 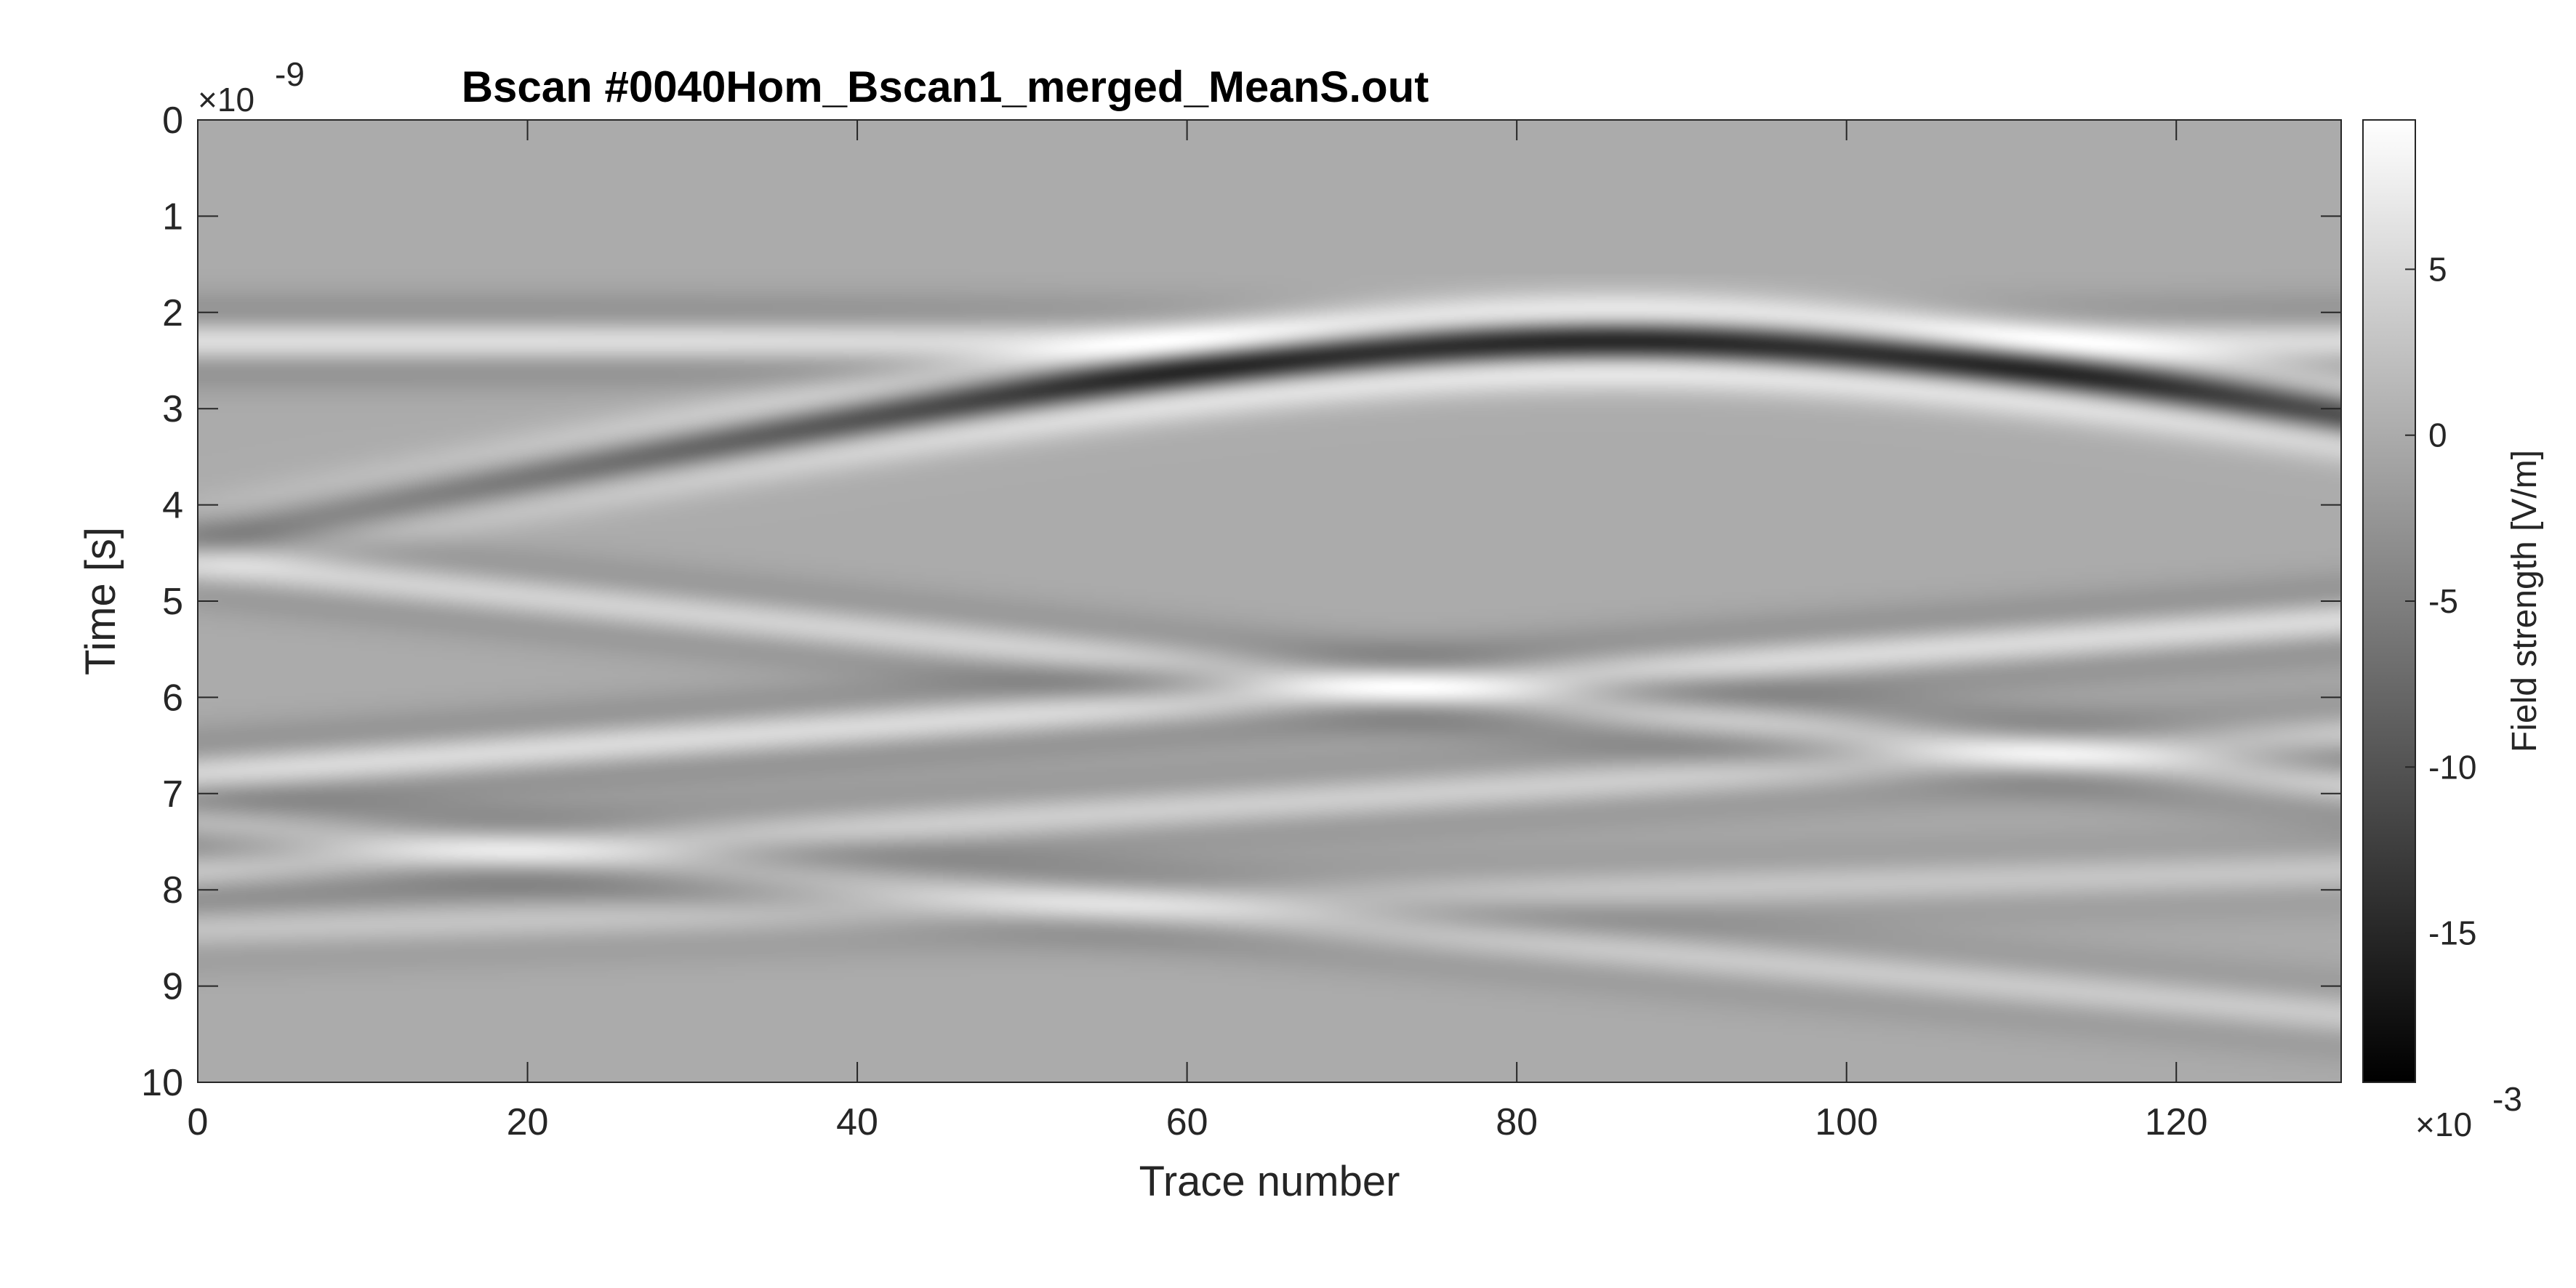 What do you see at coordinates (2437, 269) in the screenshot?
I see `colorbar-tick-label: 5` at bounding box center [2437, 269].